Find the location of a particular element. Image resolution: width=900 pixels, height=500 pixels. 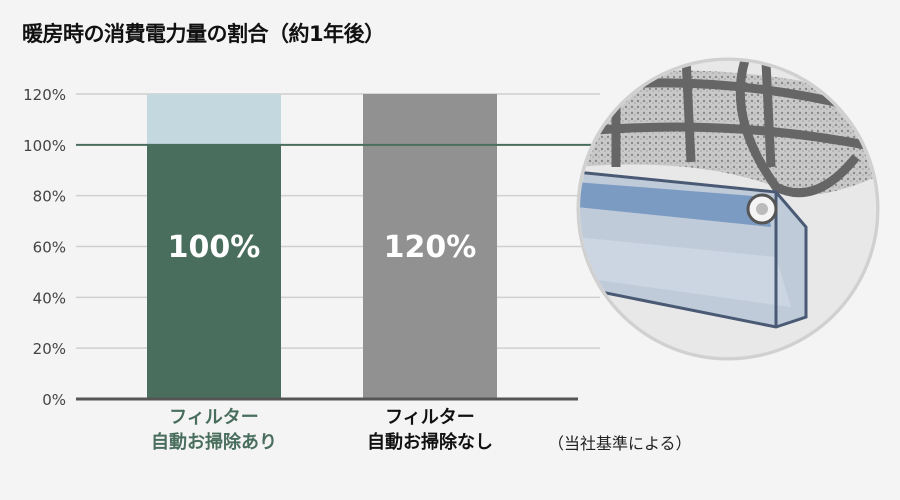

footnote: （当社基準による） is located at coordinates (620, 443).